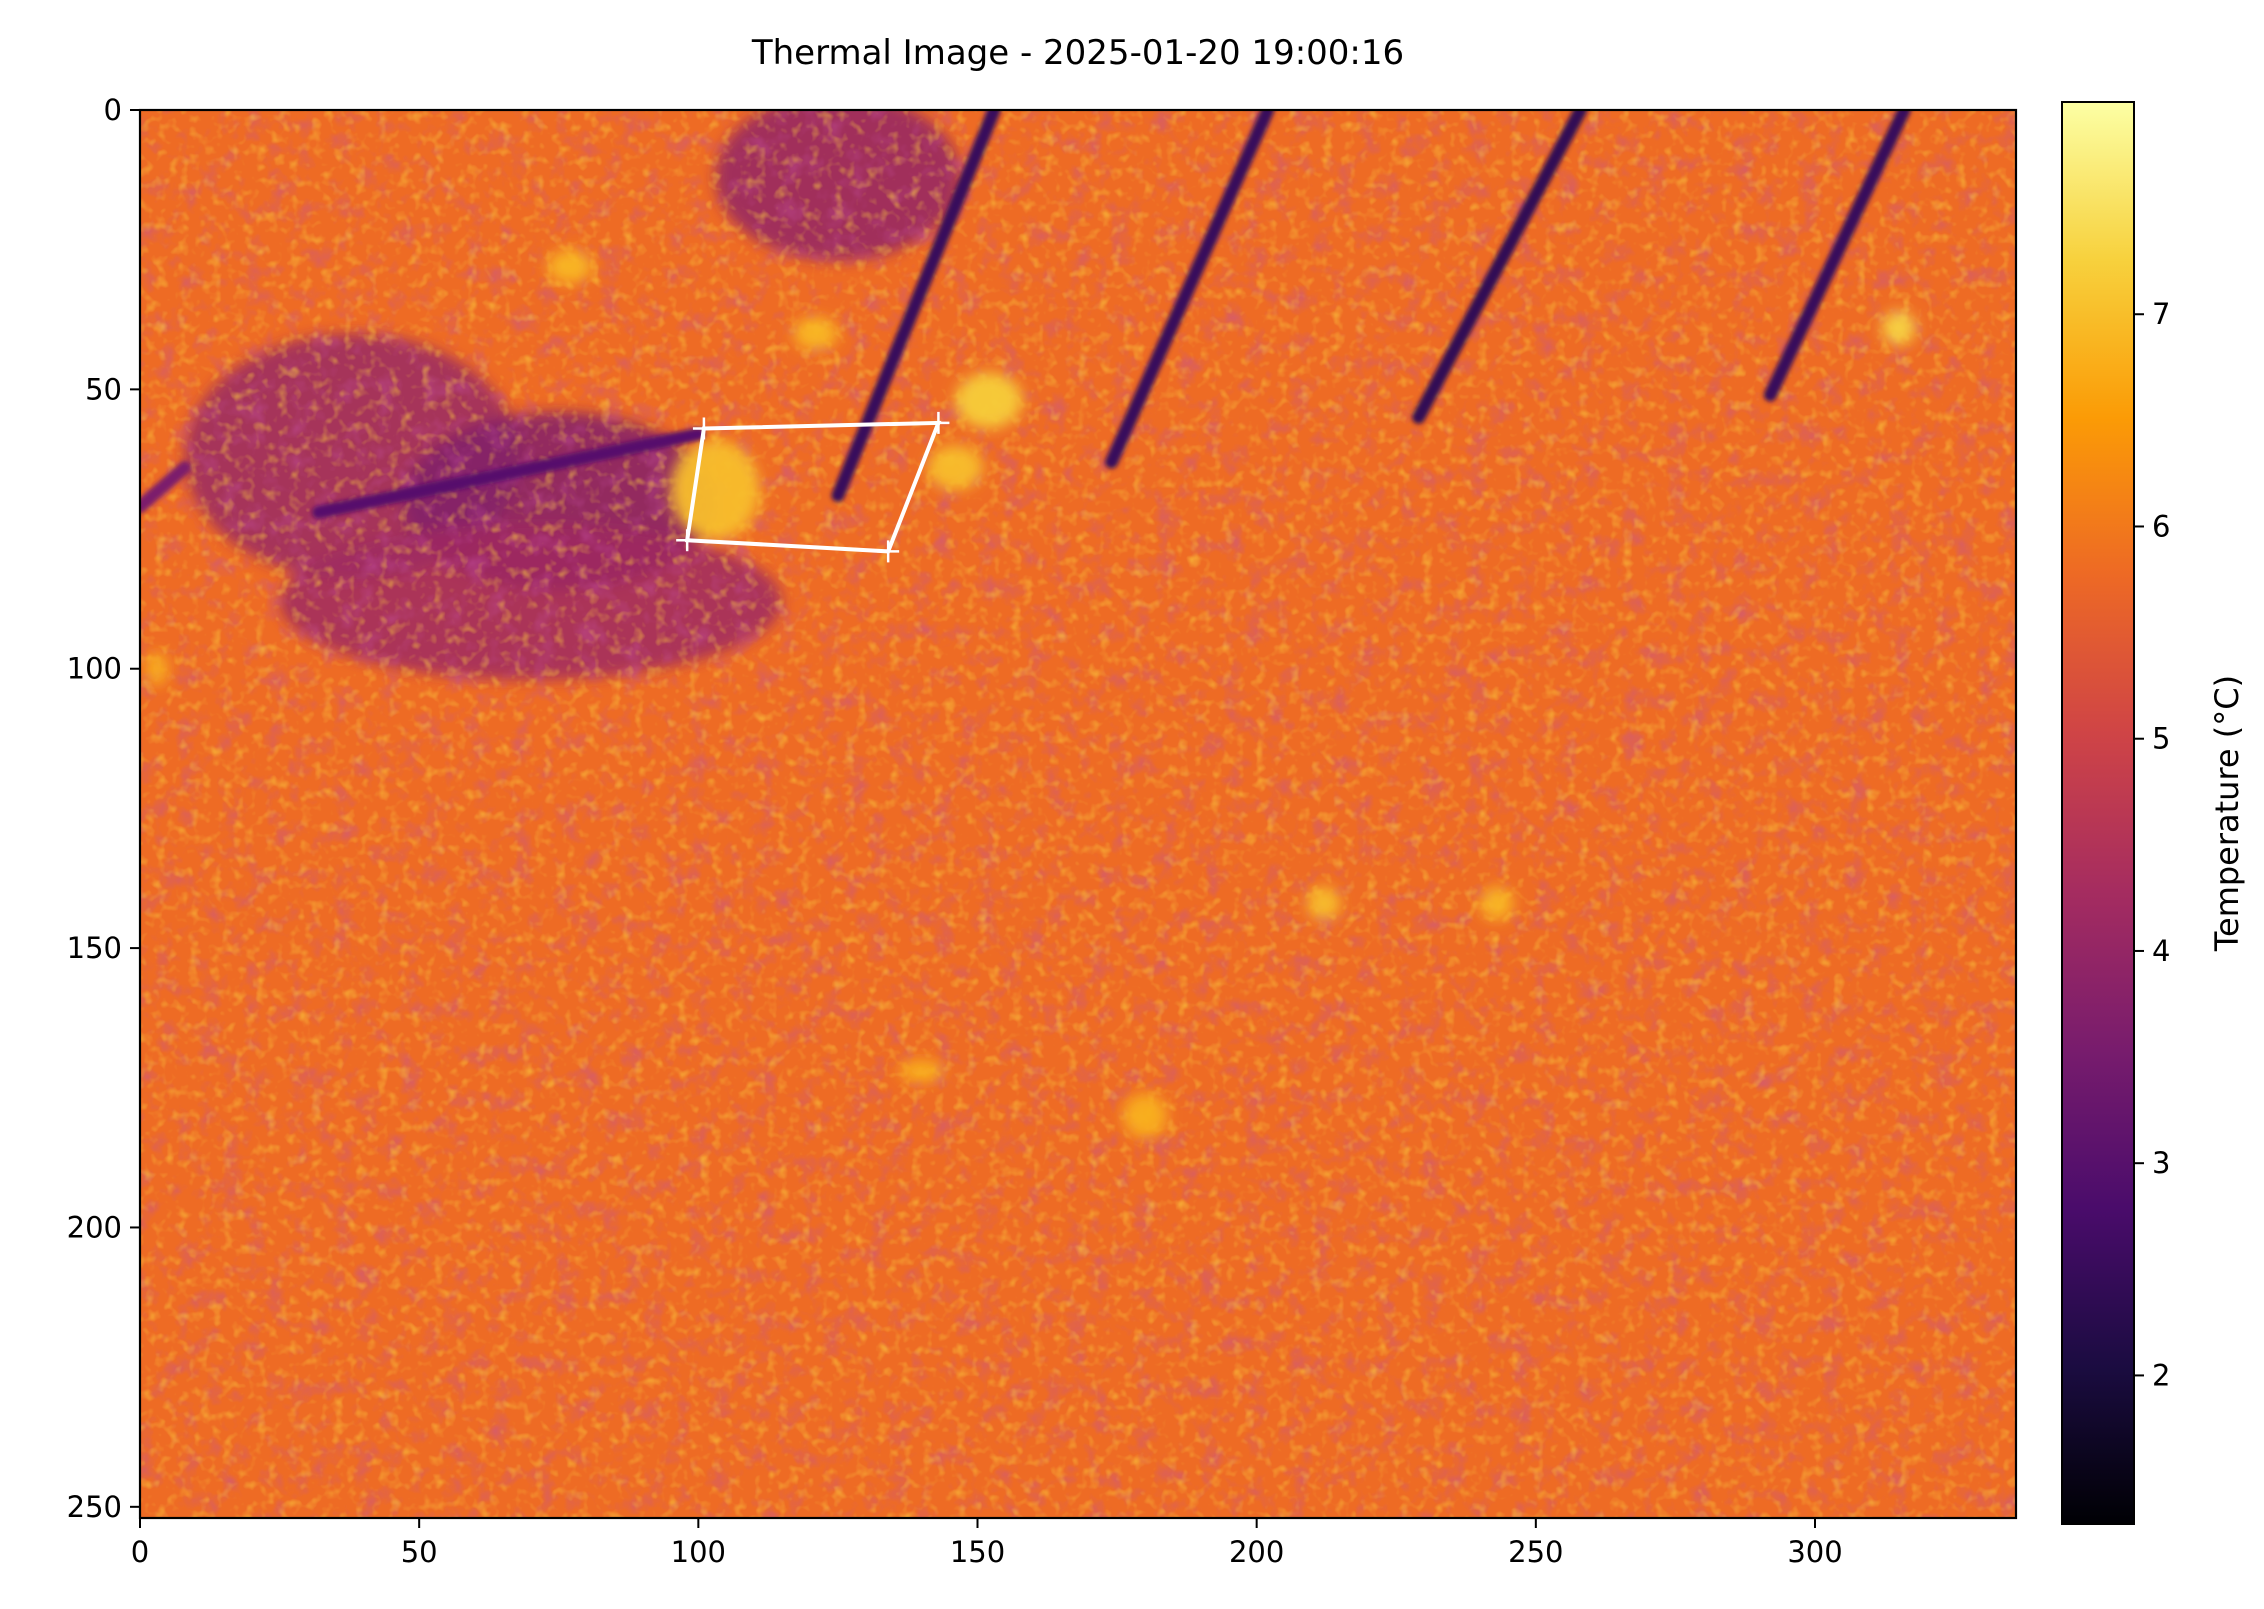 The height and width of the screenshot is (1609, 2264). I want to click on colorbar-tick-label: 3, so click(2161, 1163).